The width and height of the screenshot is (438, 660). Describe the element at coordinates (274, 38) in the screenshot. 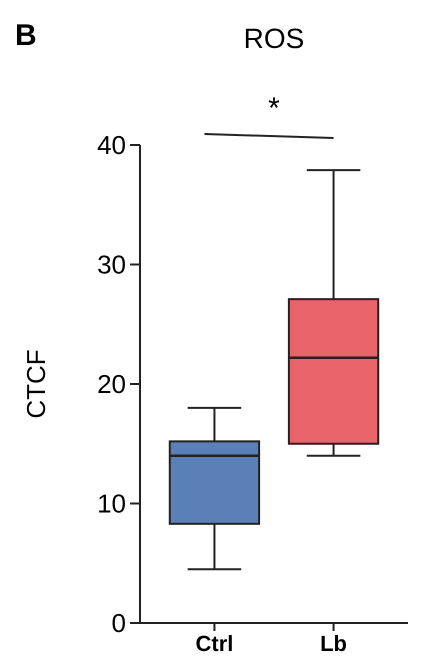

I see `chart-title: ROS` at that location.